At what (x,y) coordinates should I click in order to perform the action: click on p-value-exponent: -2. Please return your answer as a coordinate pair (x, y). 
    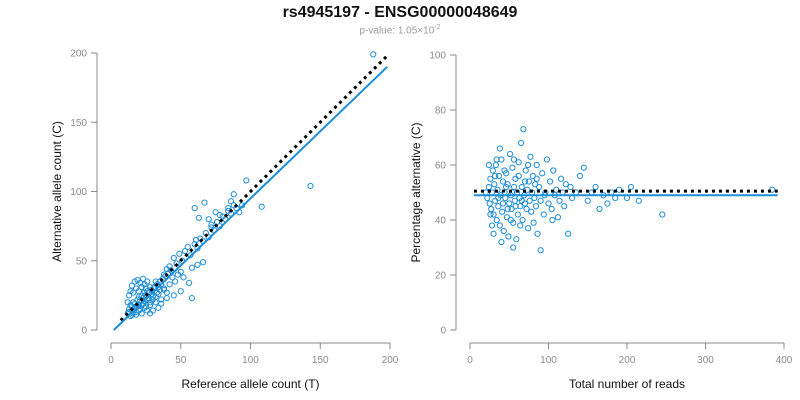
    Looking at the image, I should click on (437, 27).